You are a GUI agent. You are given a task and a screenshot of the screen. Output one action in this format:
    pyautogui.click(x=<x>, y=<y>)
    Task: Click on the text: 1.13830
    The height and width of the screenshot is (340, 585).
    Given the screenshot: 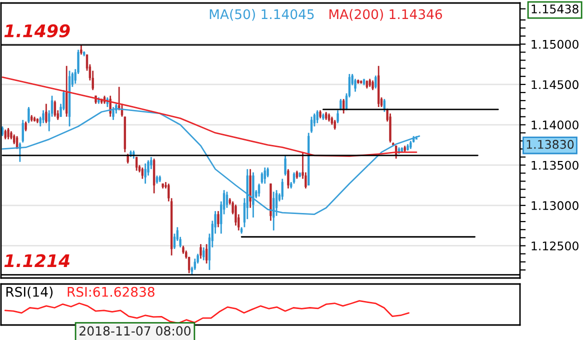 What is the action you would take?
    pyautogui.click(x=550, y=144)
    